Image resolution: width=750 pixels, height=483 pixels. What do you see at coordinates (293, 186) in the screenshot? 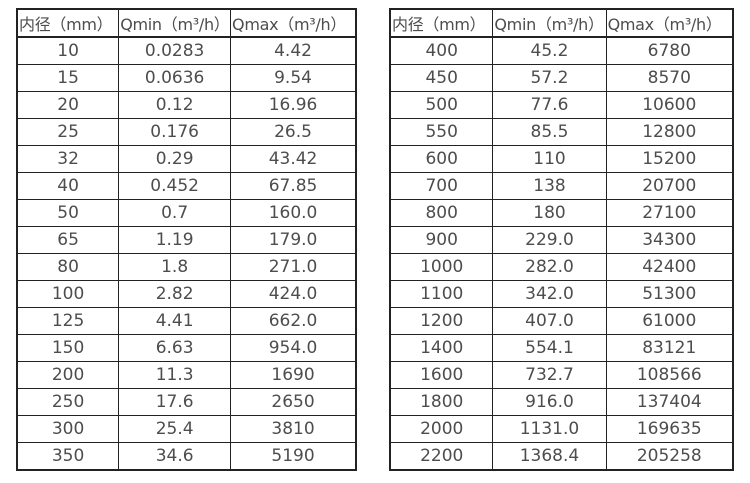
I see `table-cell: 67.85` at bounding box center [293, 186].